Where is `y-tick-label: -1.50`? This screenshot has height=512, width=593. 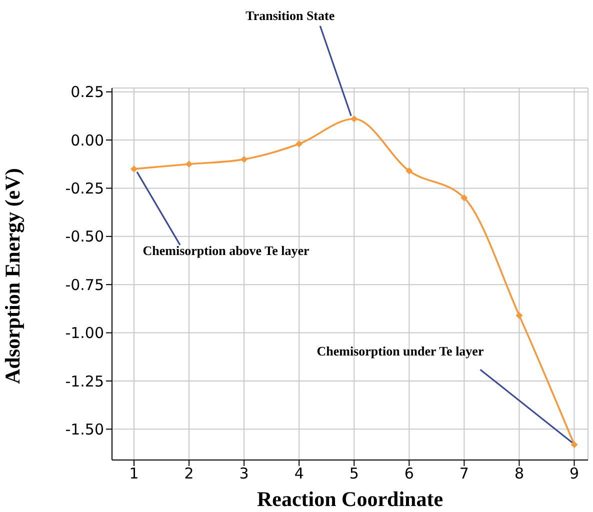 y-tick-label: -1.50 is located at coordinates (84, 429).